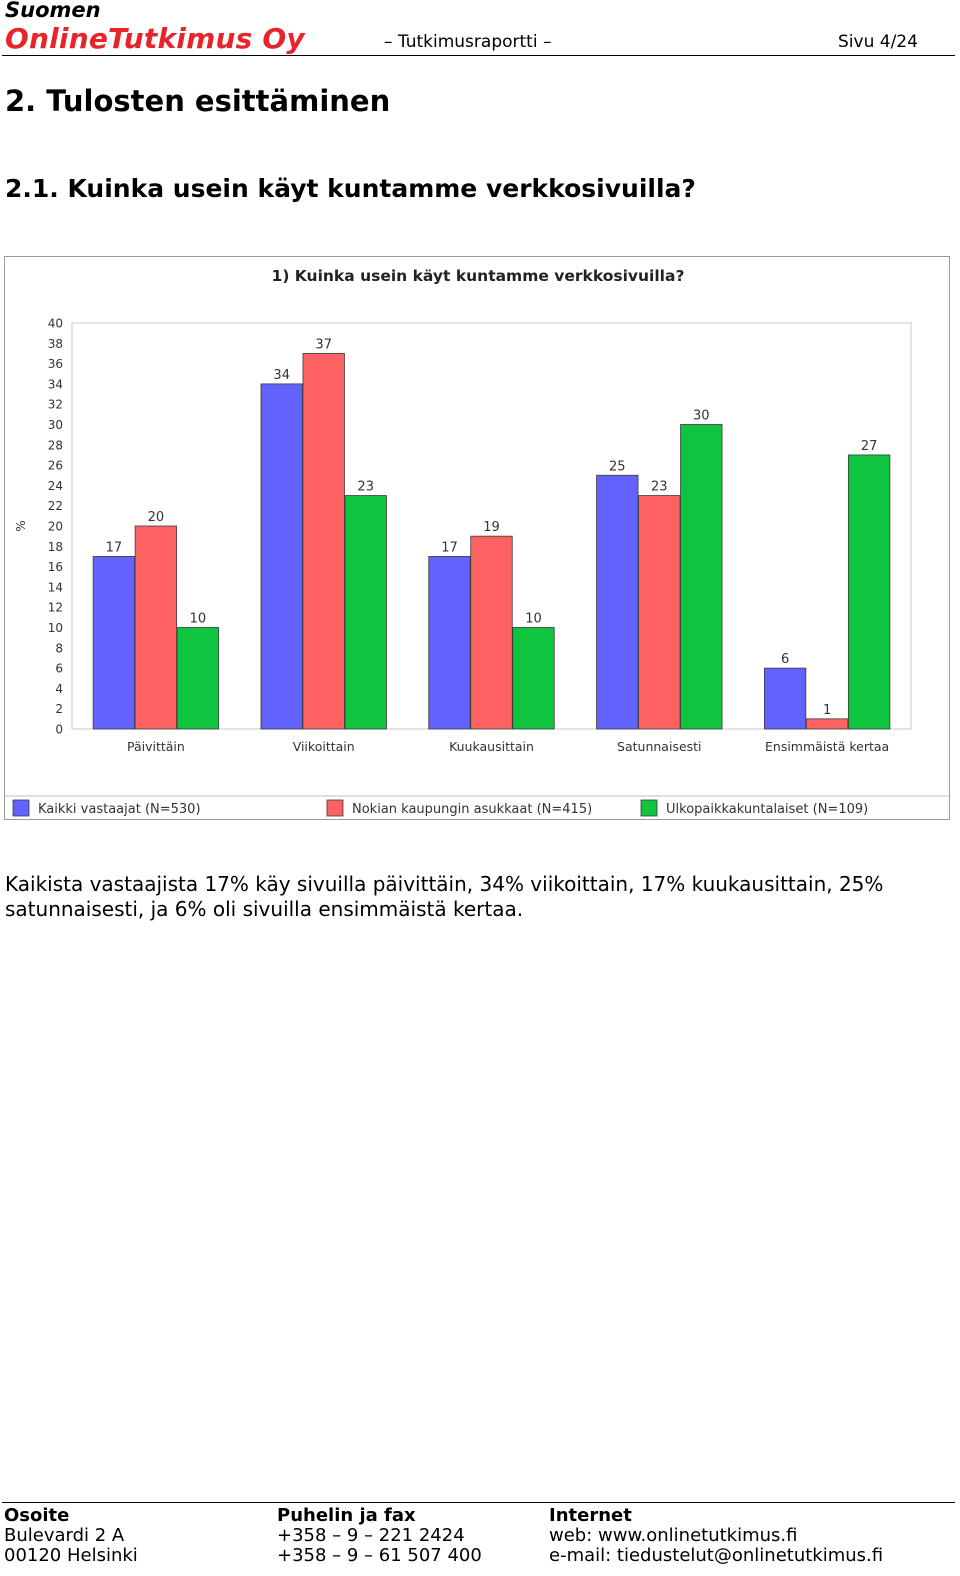 The image size is (960, 1576). Describe the element at coordinates (55, 486) in the screenshot. I see `y-tick-label: 24` at that location.